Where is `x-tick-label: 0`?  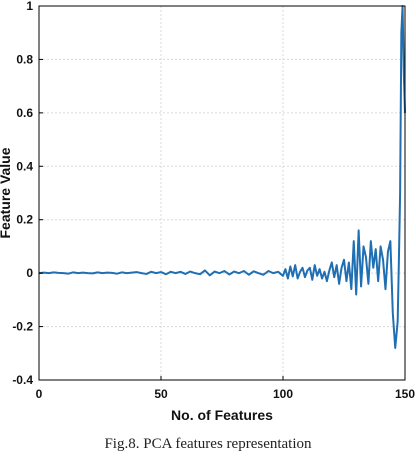 x-tick-label: 0 is located at coordinates (39, 394).